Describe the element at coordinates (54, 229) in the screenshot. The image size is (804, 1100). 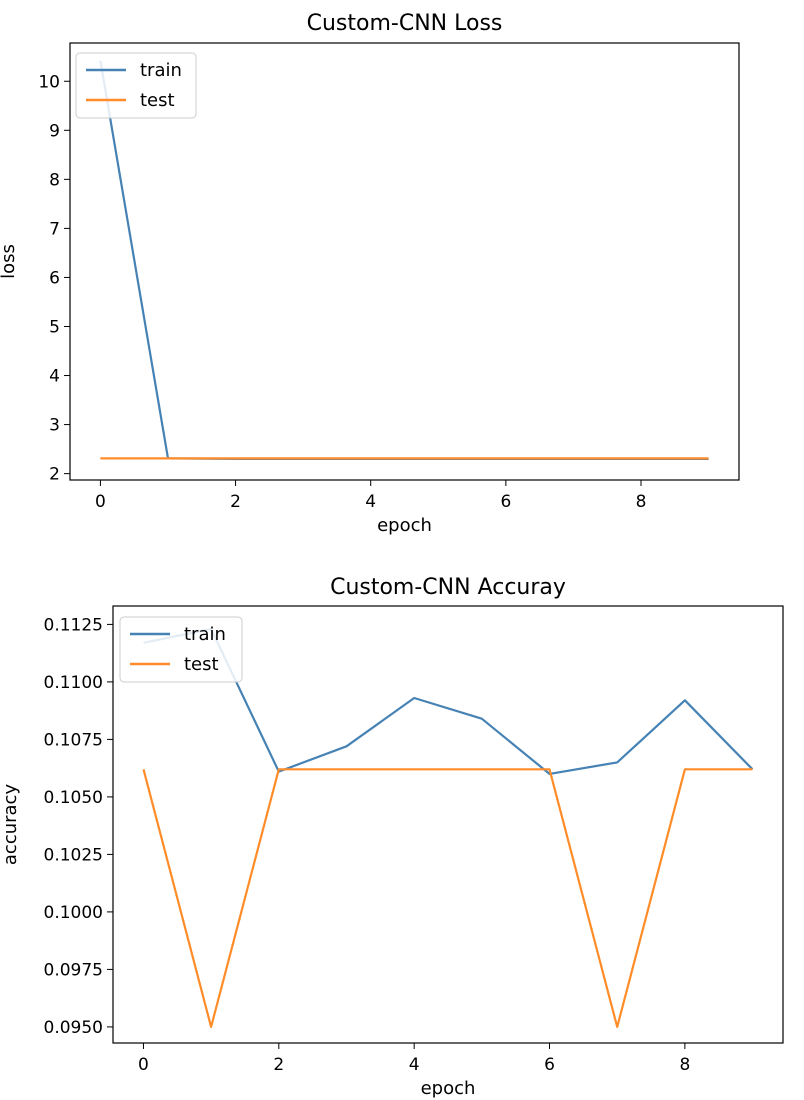
I see `y-tick-label: 7` at that location.